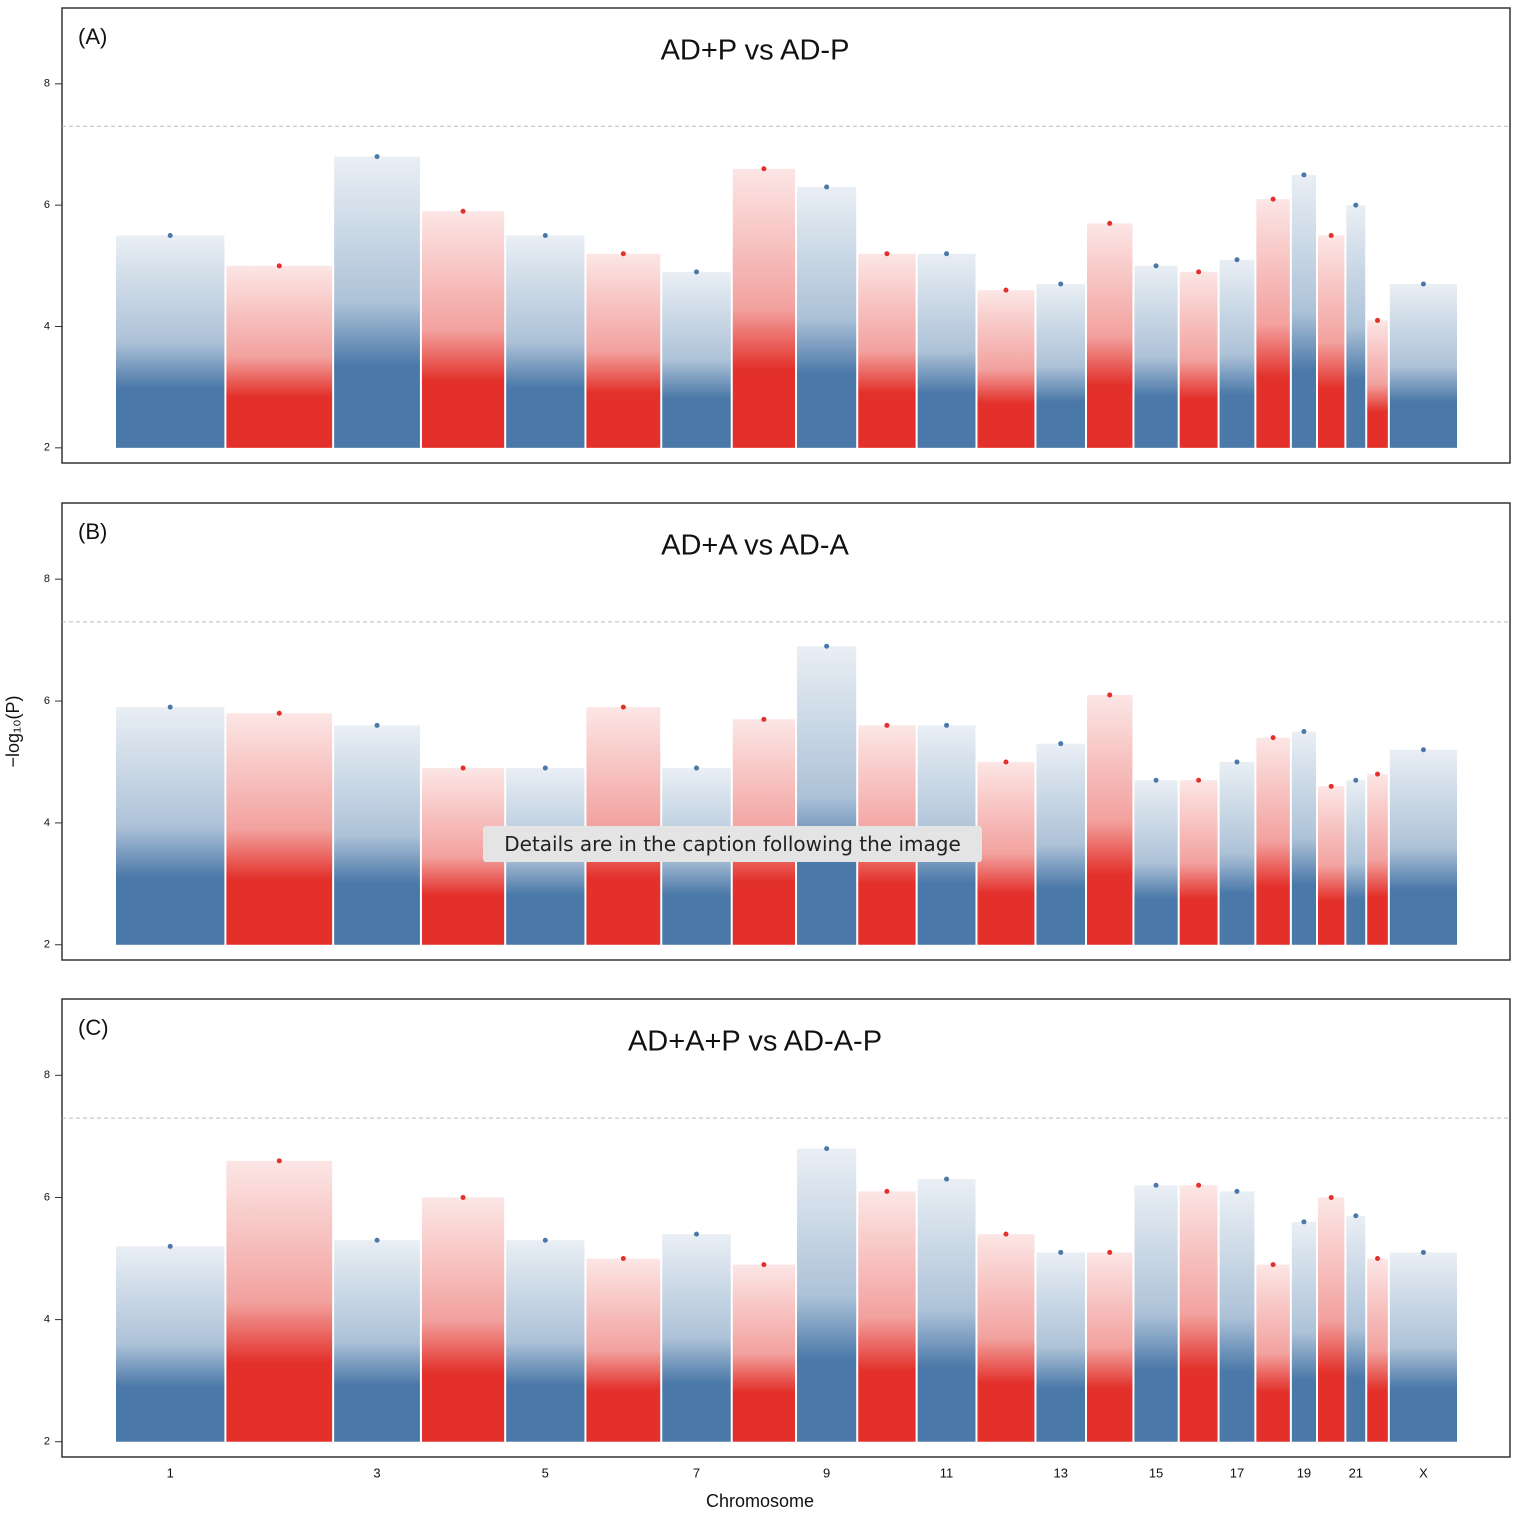  Describe the element at coordinates (47, 1320) in the screenshot. I see `y-tick-label: 4` at that location.